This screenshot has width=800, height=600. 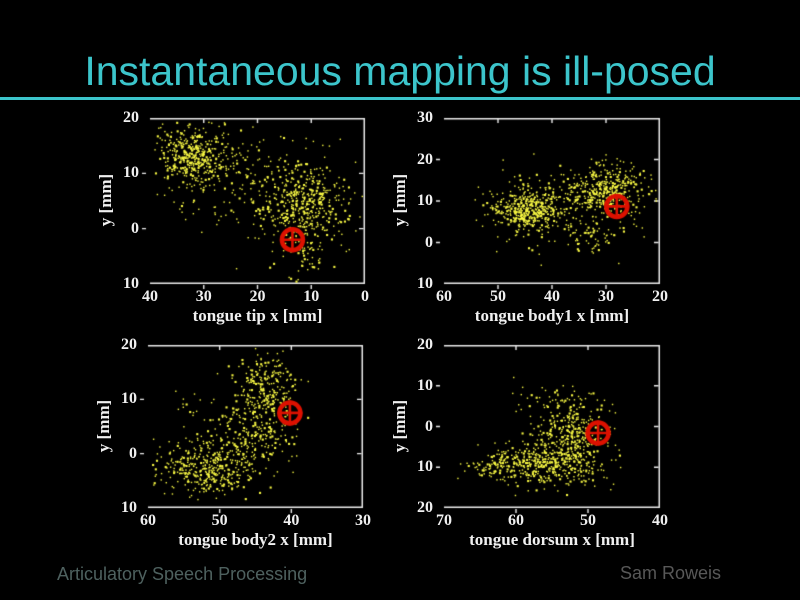 What do you see at coordinates (552, 539) in the screenshot?
I see `x-axis-label: tongue dorsum x [mm]` at bounding box center [552, 539].